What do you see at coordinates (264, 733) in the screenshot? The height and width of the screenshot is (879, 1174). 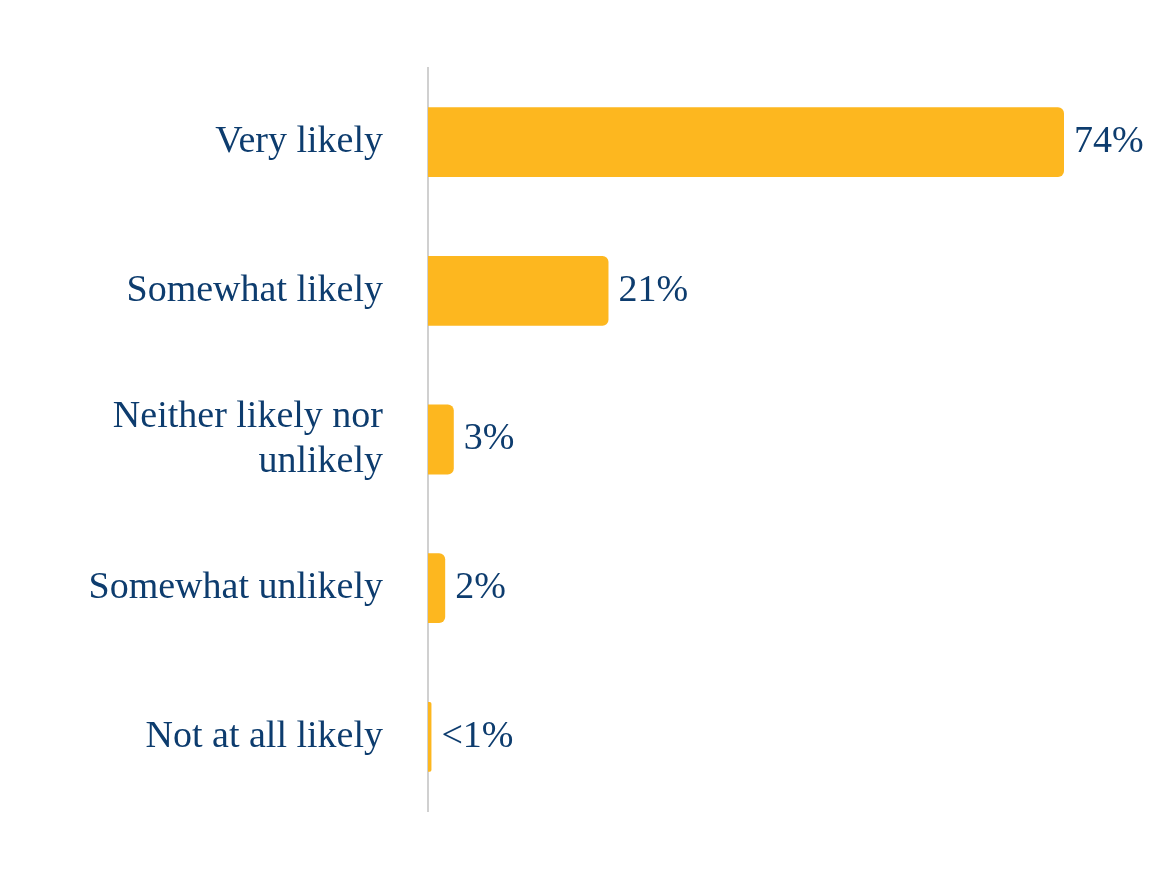 I see `y-tick-label: Not at all likely` at bounding box center [264, 733].